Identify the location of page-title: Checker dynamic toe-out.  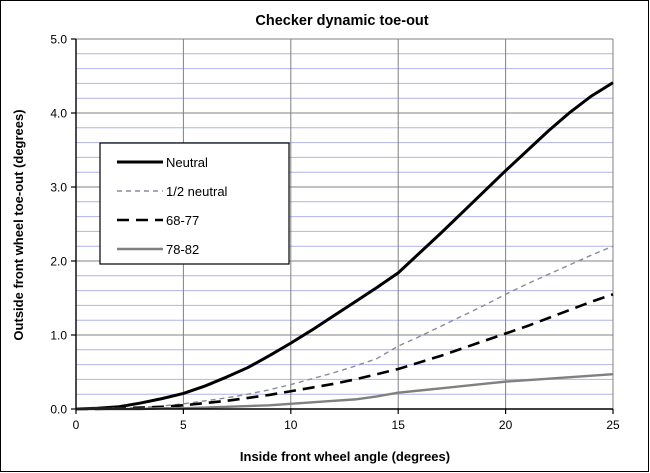
(341, 21).